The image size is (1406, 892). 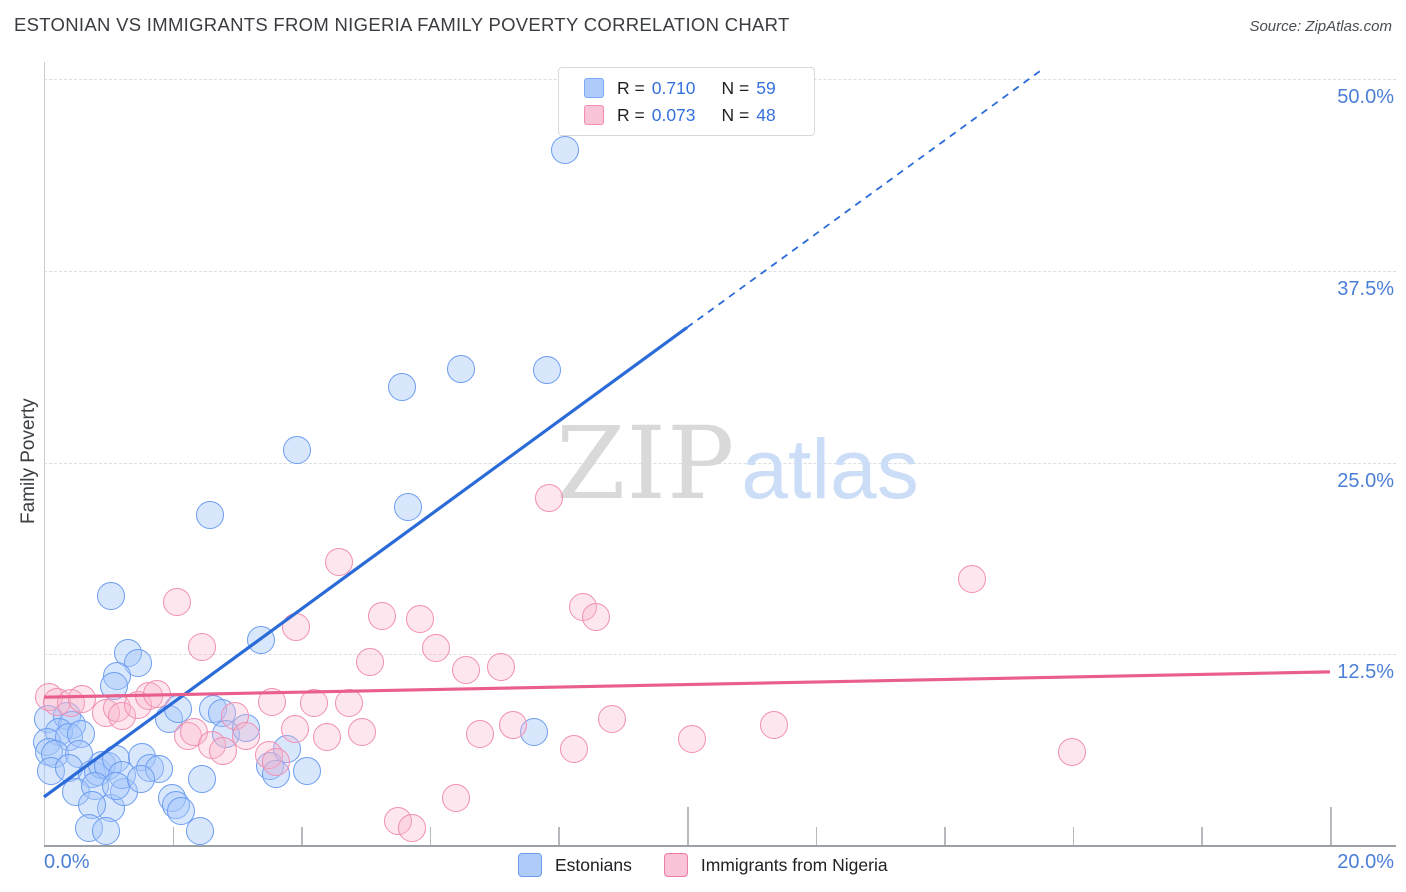 I want to click on x-tick-label-max: 20.0%, so click(x=1365, y=862).